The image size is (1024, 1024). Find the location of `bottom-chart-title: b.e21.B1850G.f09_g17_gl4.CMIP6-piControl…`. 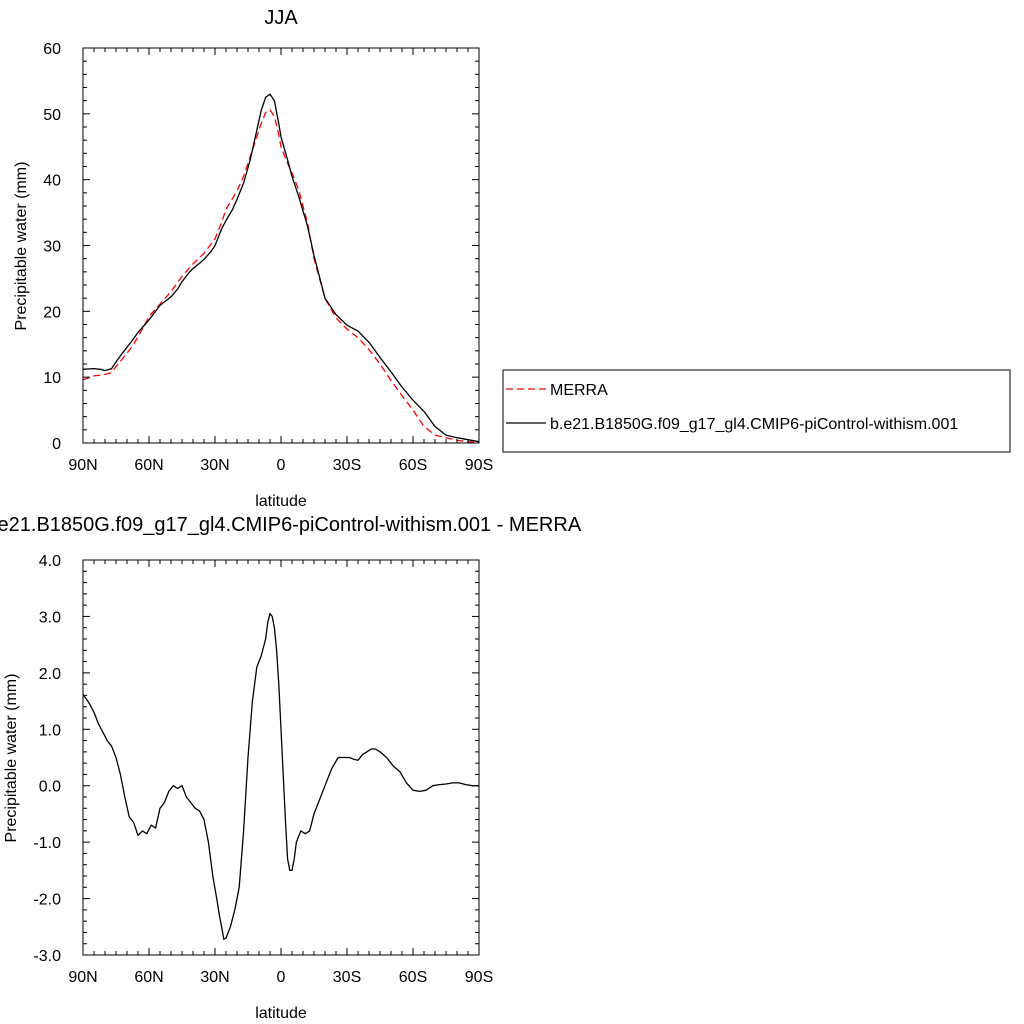

bottom-chart-title: b.e21.B1850G.f09_g17_gl4.CMIP6-piControl… is located at coordinates (291, 525).